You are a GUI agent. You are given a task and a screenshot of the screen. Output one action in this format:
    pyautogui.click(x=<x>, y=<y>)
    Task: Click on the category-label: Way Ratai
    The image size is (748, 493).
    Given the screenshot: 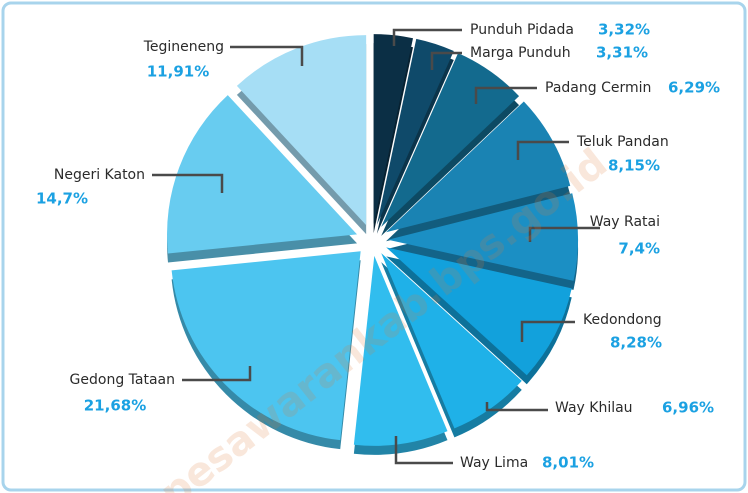 What is the action you would take?
    pyautogui.click(x=625, y=222)
    